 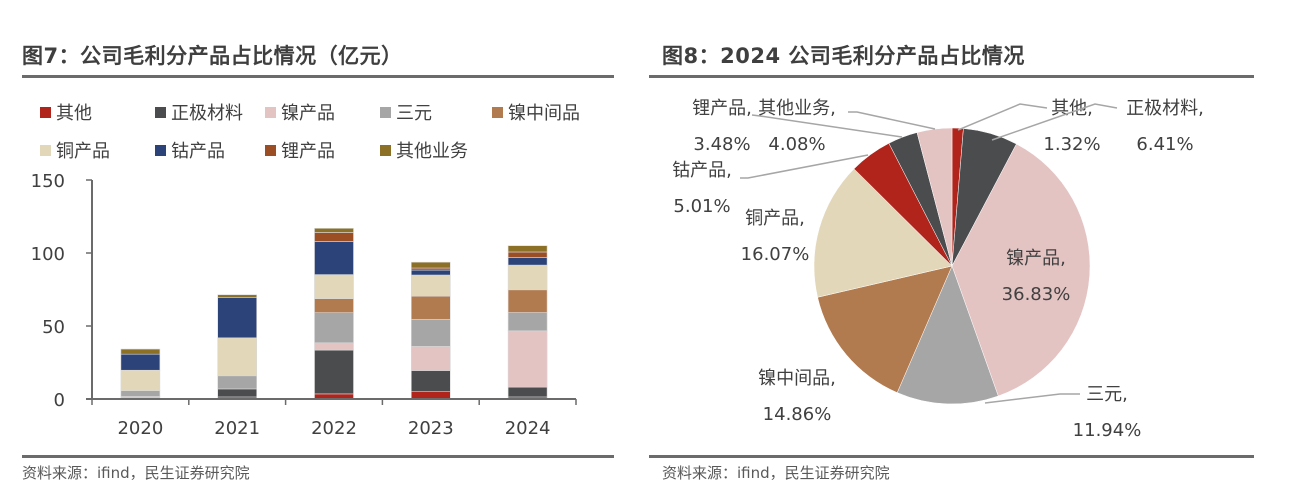 I want to click on legend-label: 三元, so click(x=414, y=113).